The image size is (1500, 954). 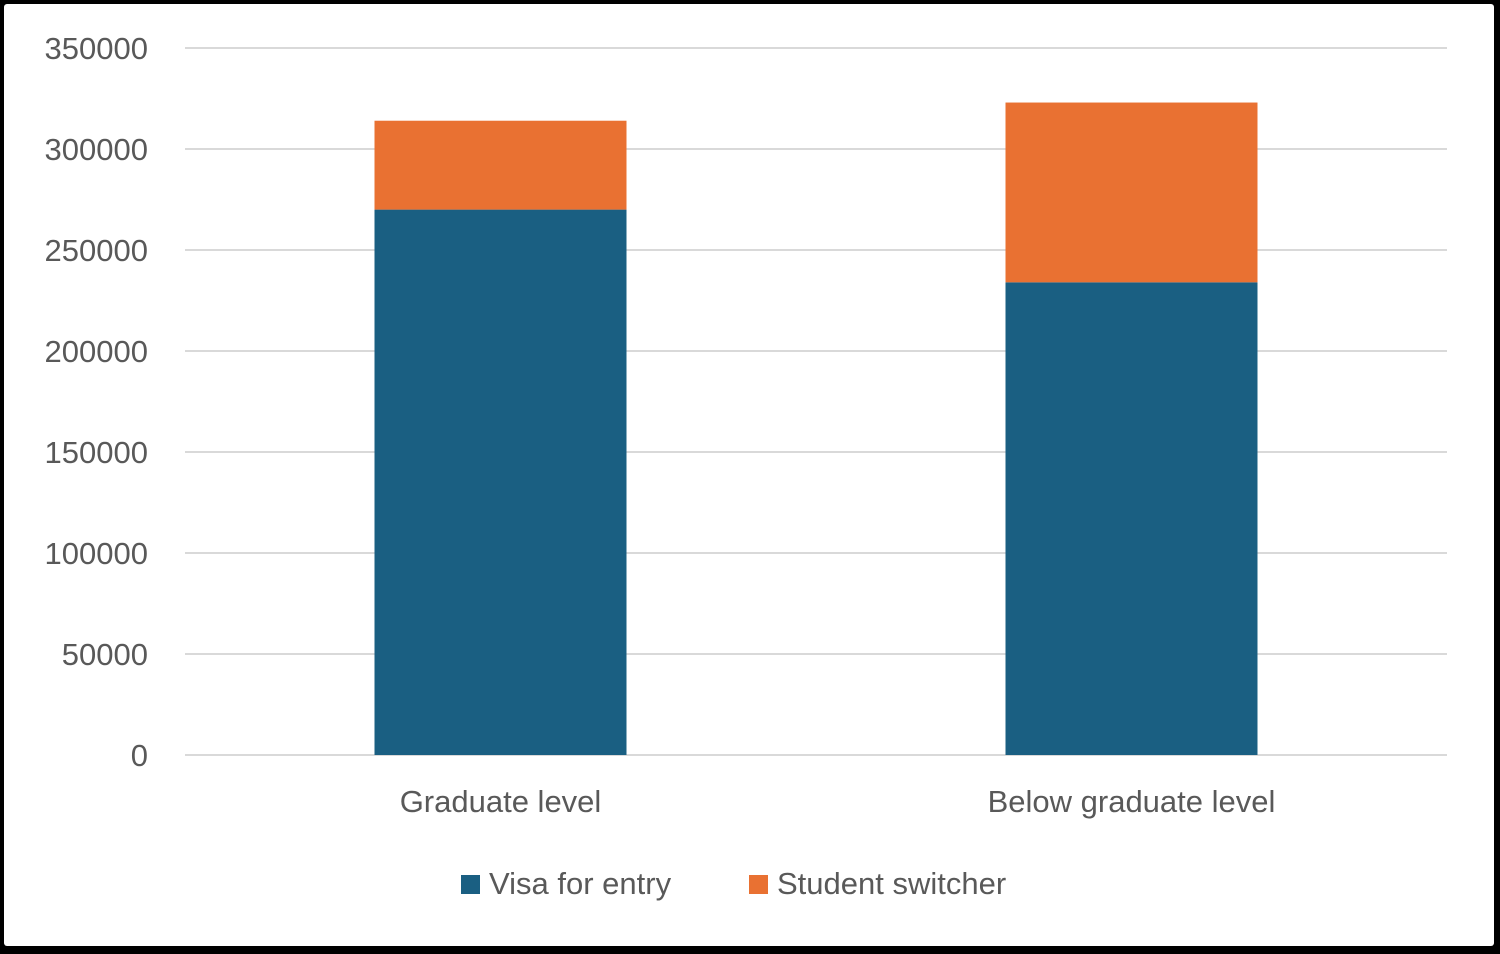 What do you see at coordinates (96, 351) in the screenshot?
I see `y-tick-label: 200000` at bounding box center [96, 351].